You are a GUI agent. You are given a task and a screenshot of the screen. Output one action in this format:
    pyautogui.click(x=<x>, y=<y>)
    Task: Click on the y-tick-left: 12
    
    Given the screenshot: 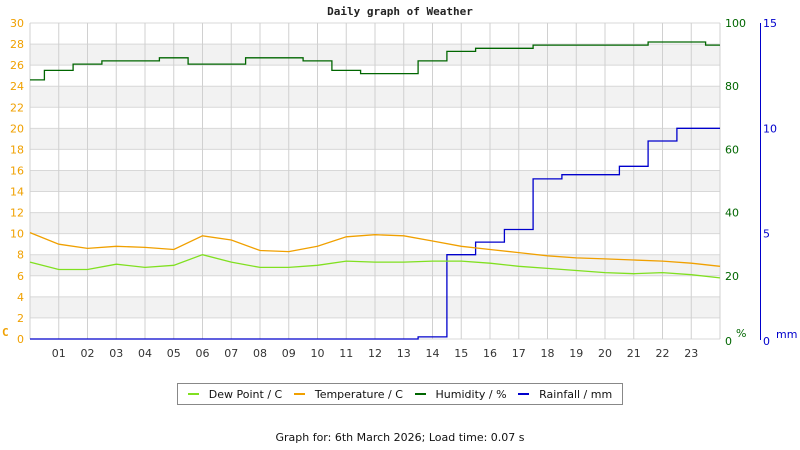 What is the action you would take?
    pyautogui.click(x=17, y=213)
    